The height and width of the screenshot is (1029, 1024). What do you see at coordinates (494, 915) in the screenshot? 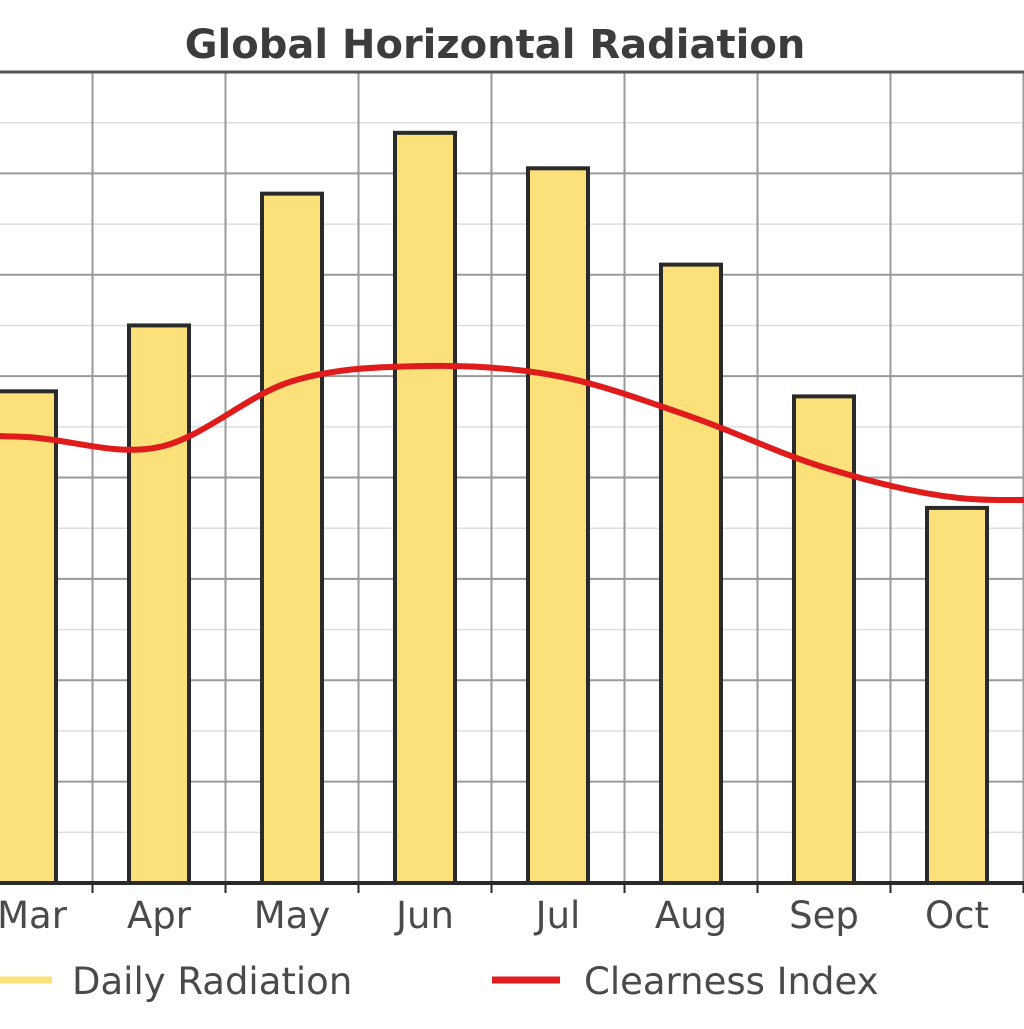
I see `x-tick-labels: Mar Apr May Jun Jul Aug Sep Oct` at bounding box center [494, 915].